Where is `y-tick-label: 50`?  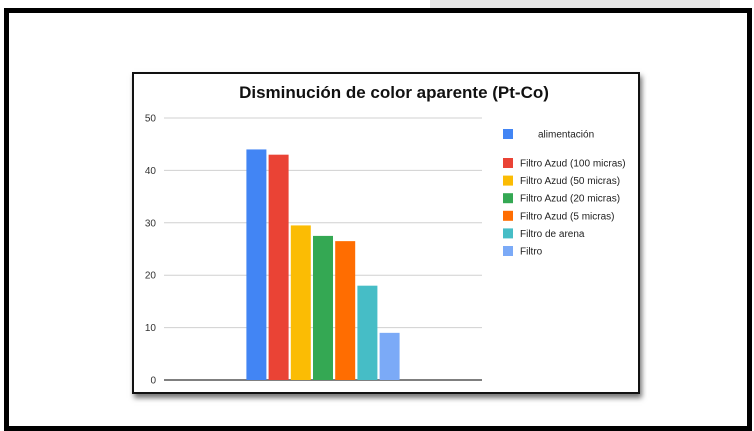
y-tick-label: 50 is located at coordinates (151, 119).